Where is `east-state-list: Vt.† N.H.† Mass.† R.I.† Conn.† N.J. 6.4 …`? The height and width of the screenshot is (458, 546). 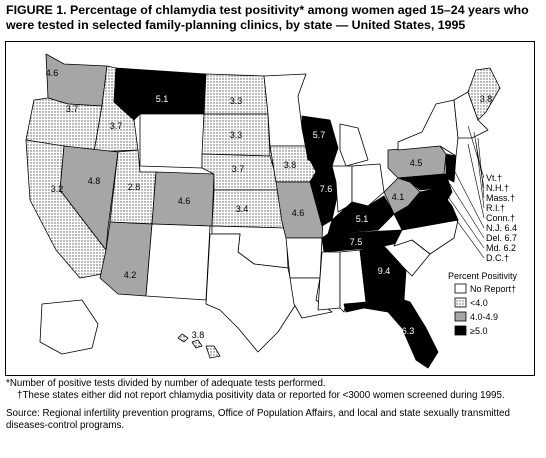 east-state-list: Vt.† N.H.† Mass.† R.I.† Conn.† N.J. 6.4 … is located at coordinates (501, 218).